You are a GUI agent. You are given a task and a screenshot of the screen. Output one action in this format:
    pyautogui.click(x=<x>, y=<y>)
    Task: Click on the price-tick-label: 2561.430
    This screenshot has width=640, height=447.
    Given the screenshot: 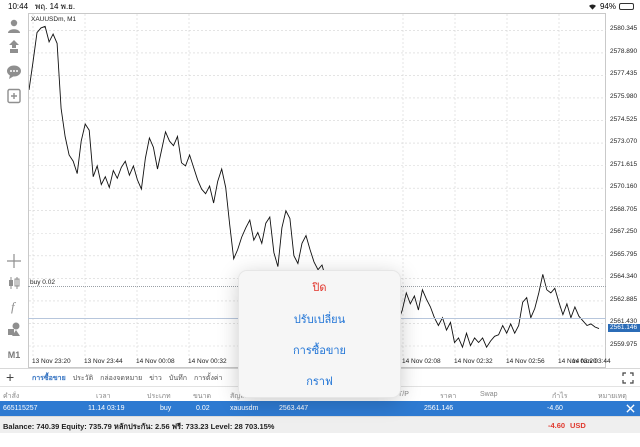 What is the action you would take?
    pyautogui.click(x=624, y=322)
    